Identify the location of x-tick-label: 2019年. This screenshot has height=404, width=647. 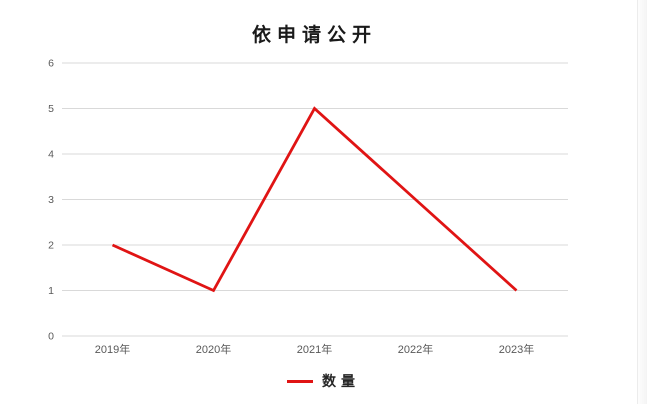
(112, 349).